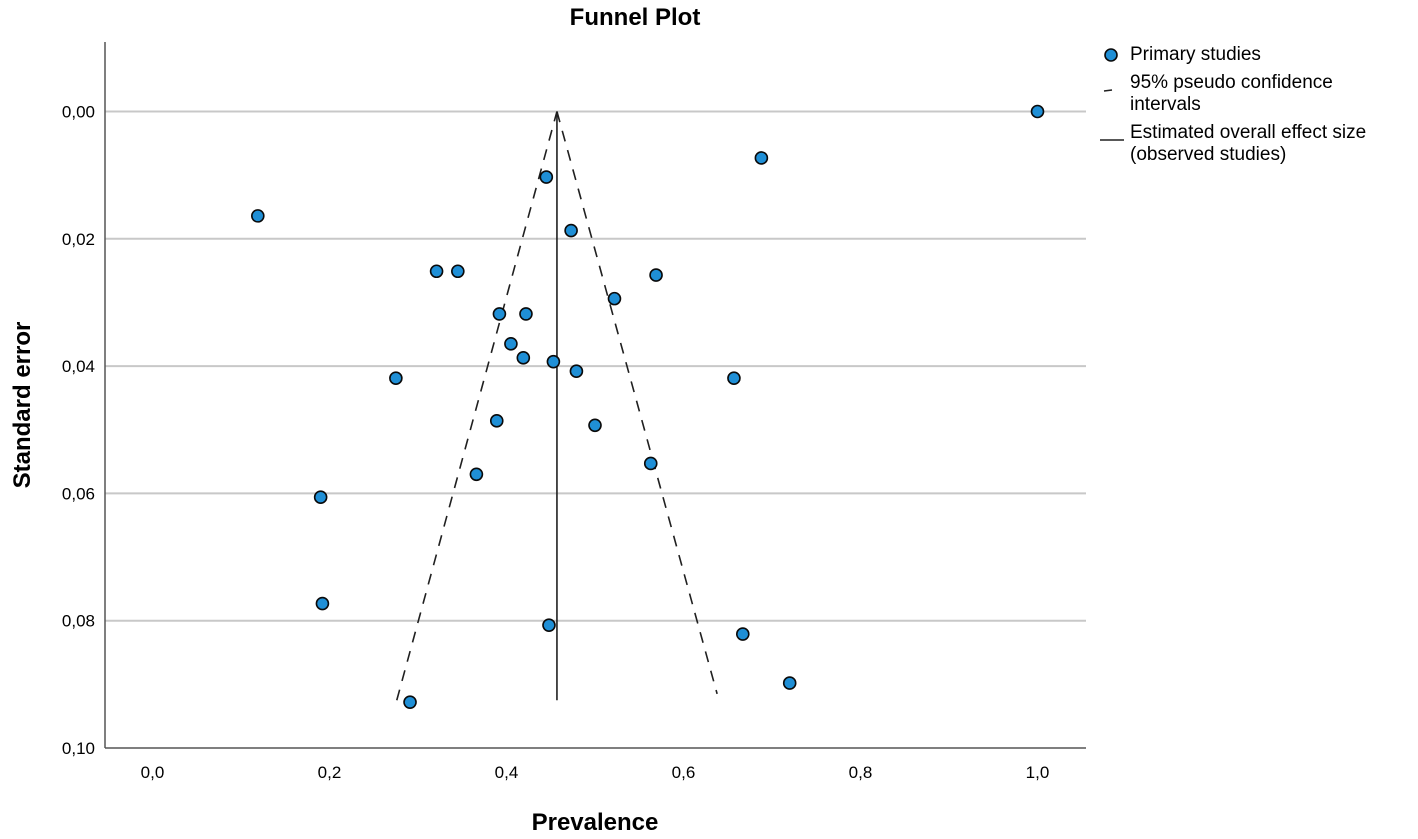 The image size is (1418, 839). What do you see at coordinates (1111, 55) in the screenshot?
I see `circle-marker-icon` at bounding box center [1111, 55].